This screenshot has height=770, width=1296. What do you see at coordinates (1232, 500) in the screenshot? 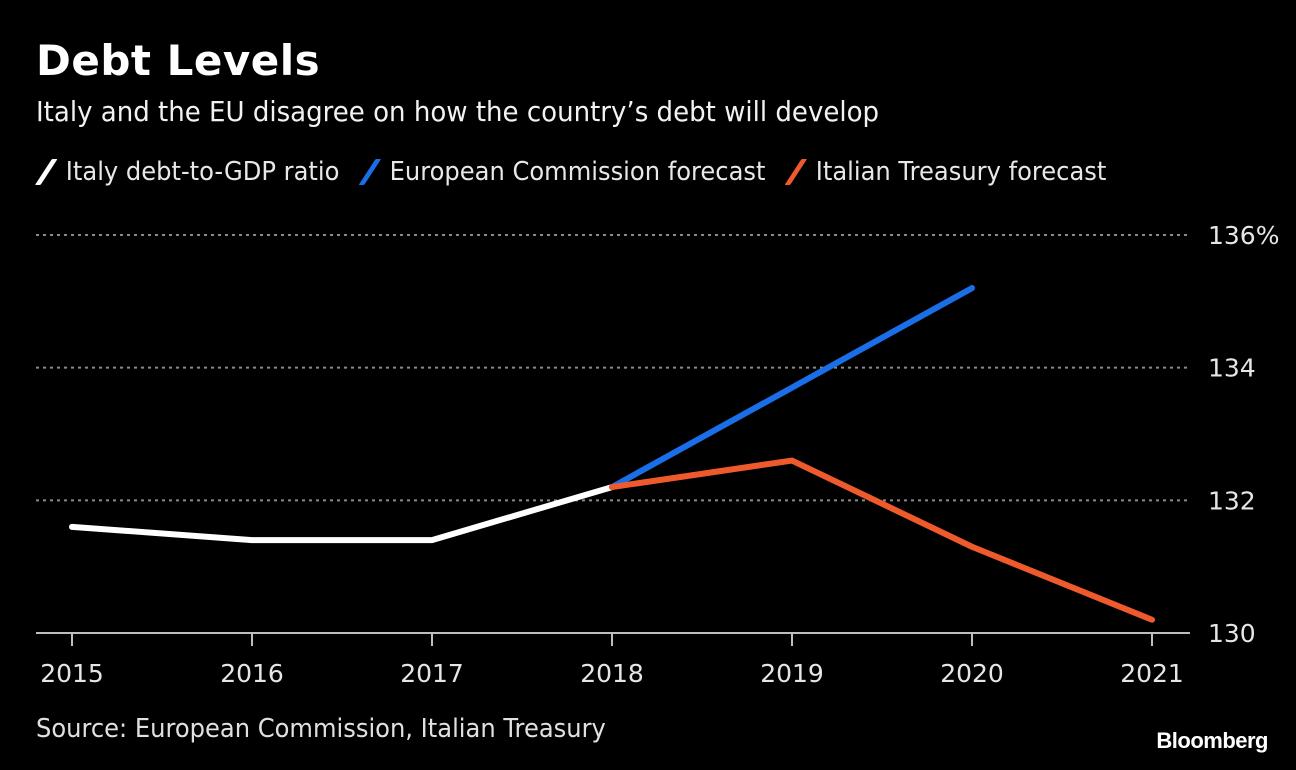
I see `y-tick-label: 132` at bounding box center [1232, 500].